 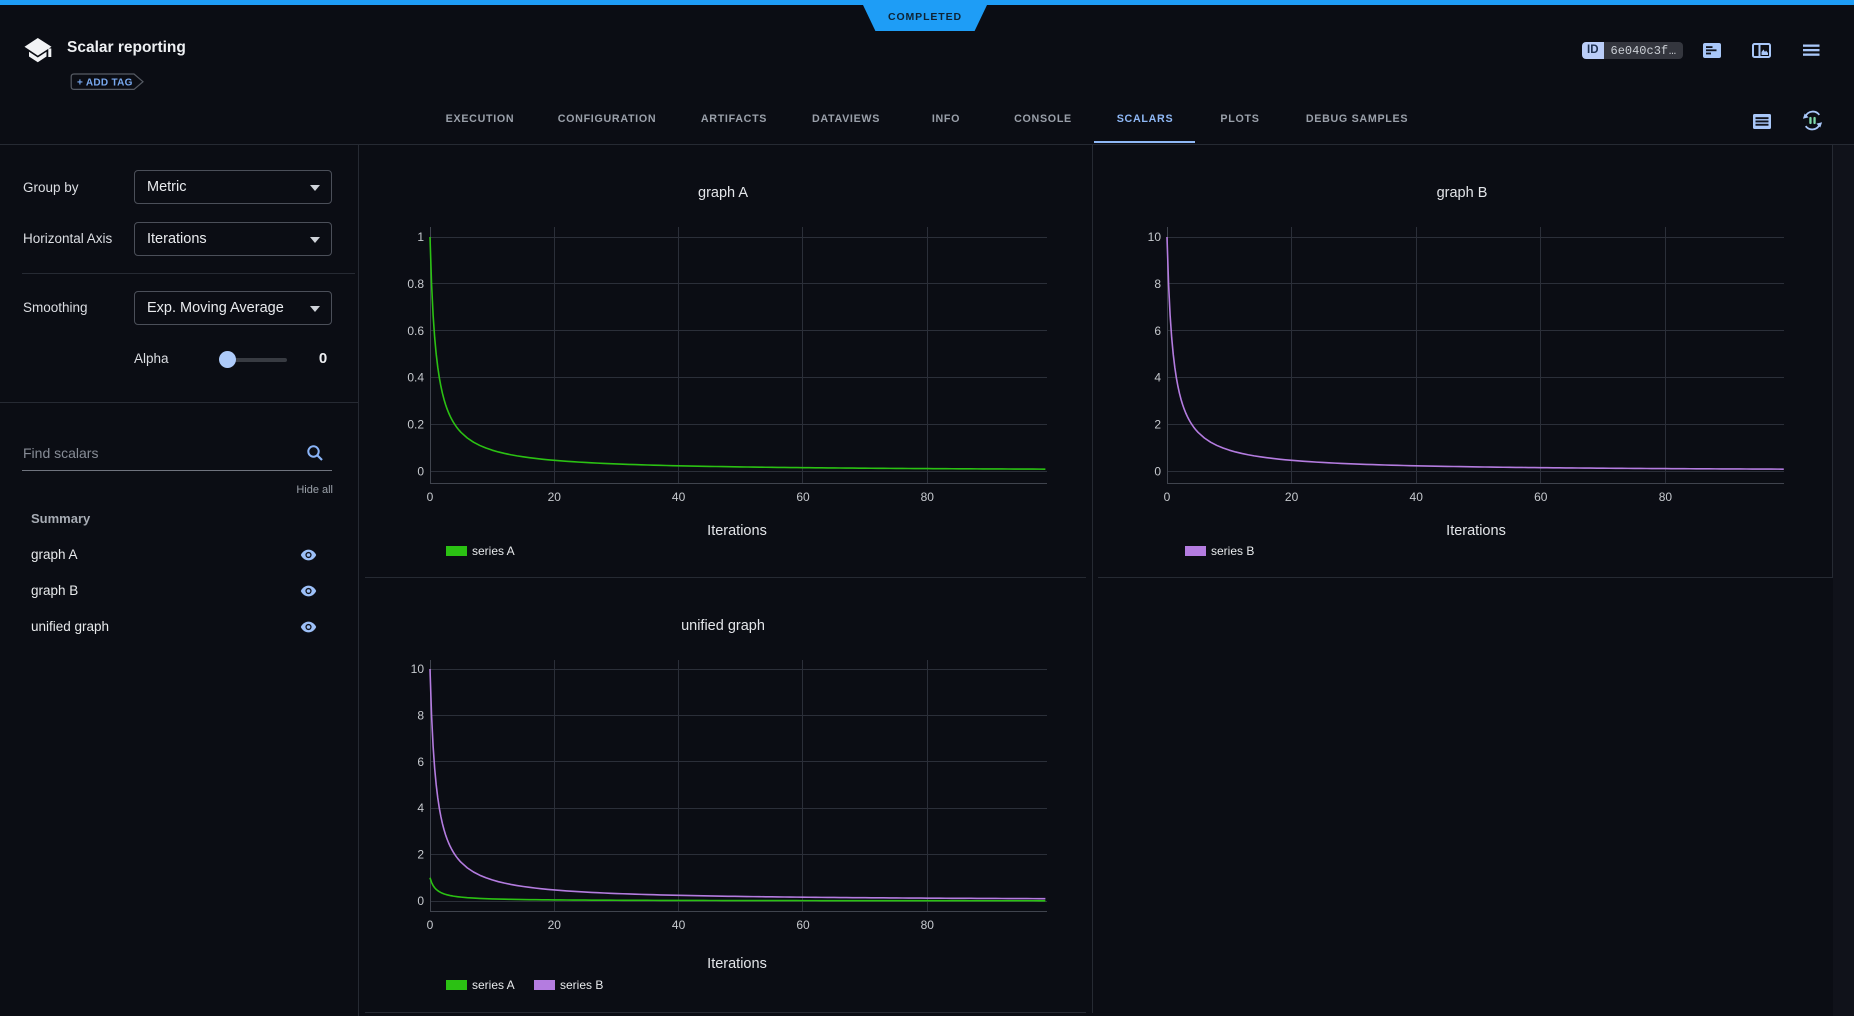 What do you see at coordinates (415, 331) in the screenshot?
I see `svg-text: 0.6` at bounding box center [415, 331].